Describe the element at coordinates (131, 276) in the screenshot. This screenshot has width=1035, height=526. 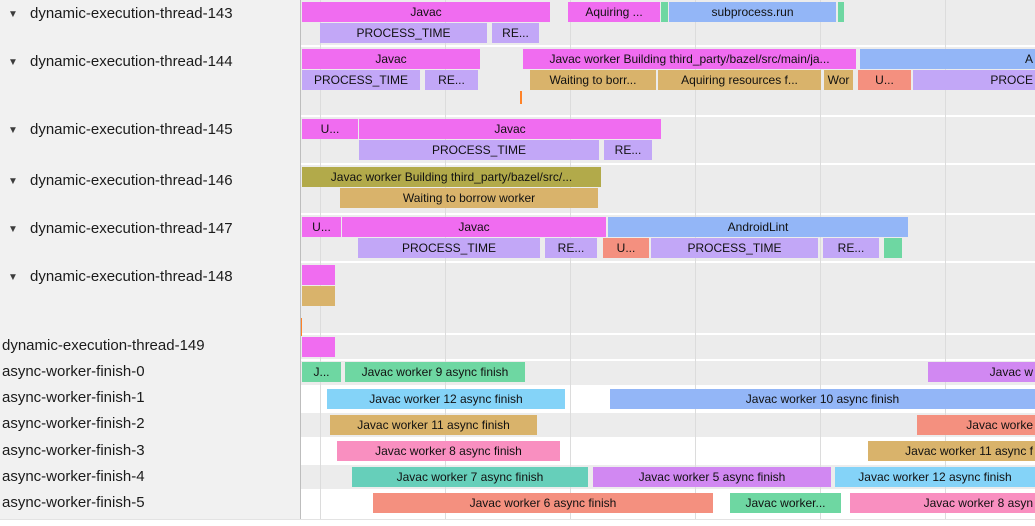
I see `track-name-label: dynamic-execution-thread-148` at that location.